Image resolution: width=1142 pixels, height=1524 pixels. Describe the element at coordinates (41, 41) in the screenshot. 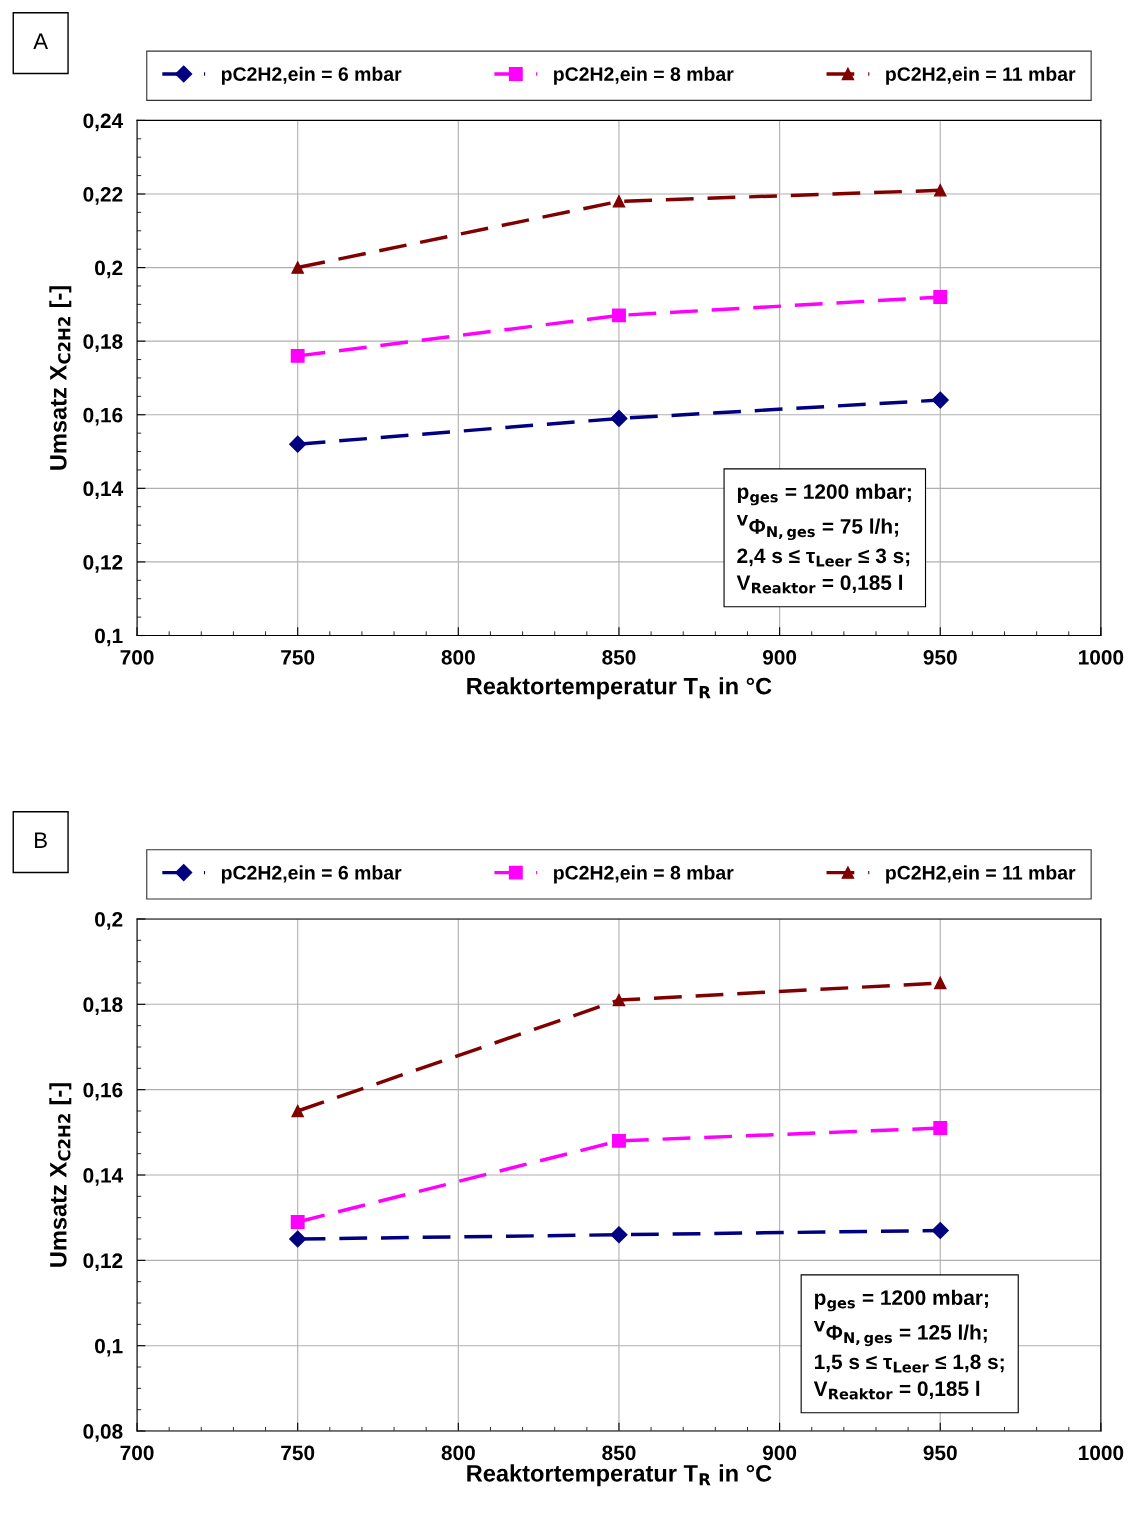

I see `text: A` at that location.